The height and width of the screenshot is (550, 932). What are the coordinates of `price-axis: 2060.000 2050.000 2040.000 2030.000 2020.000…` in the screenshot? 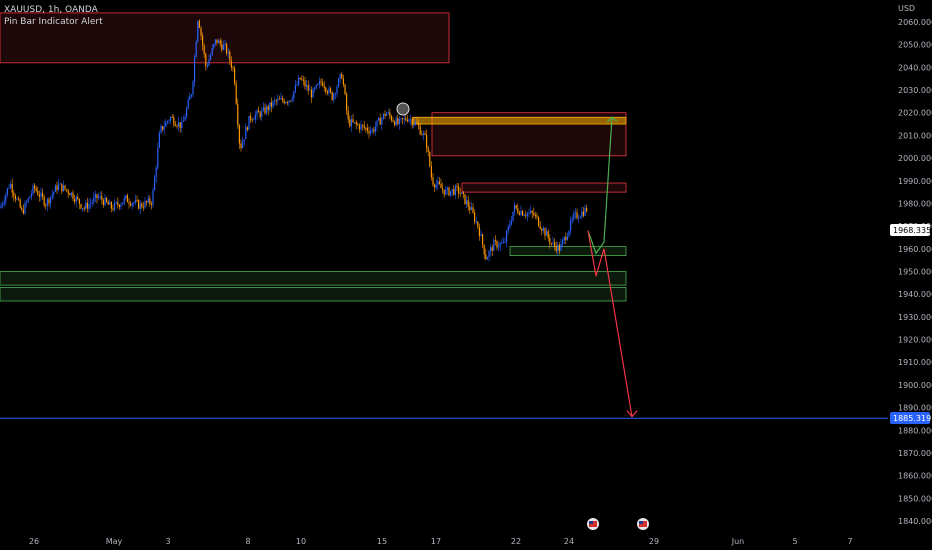 It's located at (915, 272).